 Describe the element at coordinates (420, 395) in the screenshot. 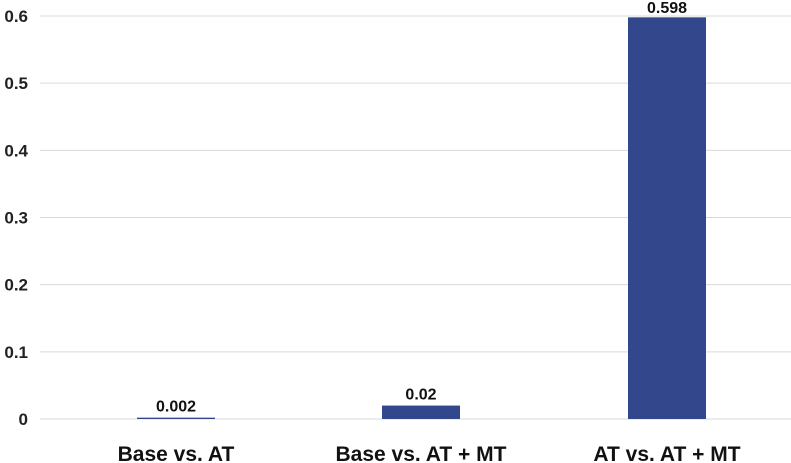

I see `data-label: 0.02` at that location.